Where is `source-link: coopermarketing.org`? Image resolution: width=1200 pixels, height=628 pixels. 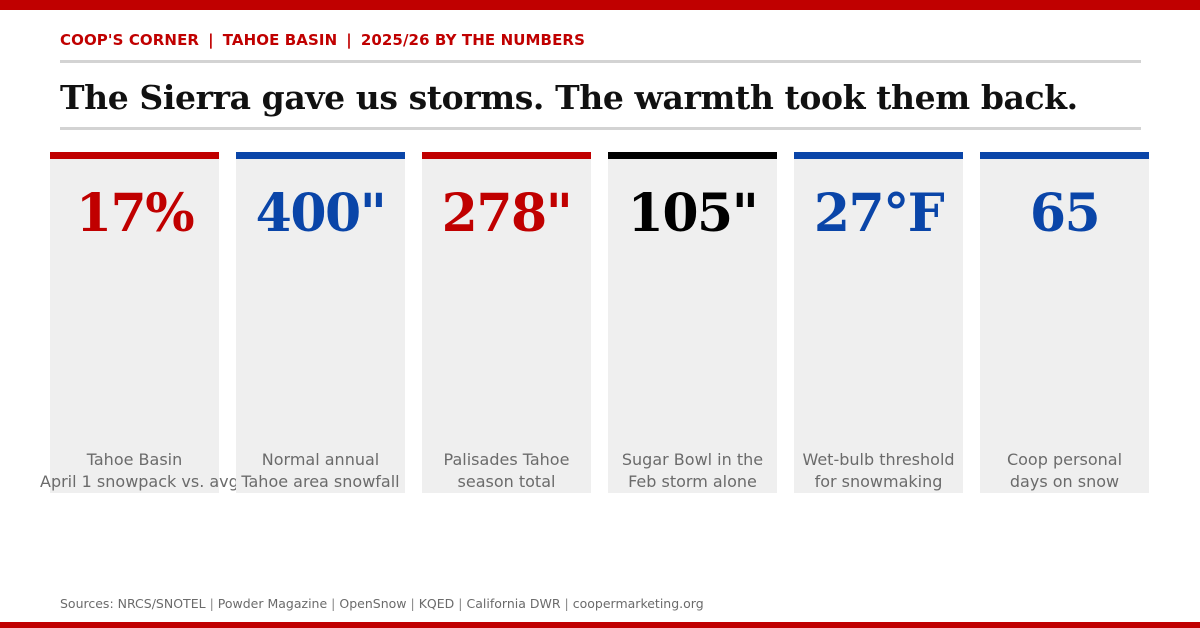
source-link: coopermarketing.org is located at coordinates (638, 603).